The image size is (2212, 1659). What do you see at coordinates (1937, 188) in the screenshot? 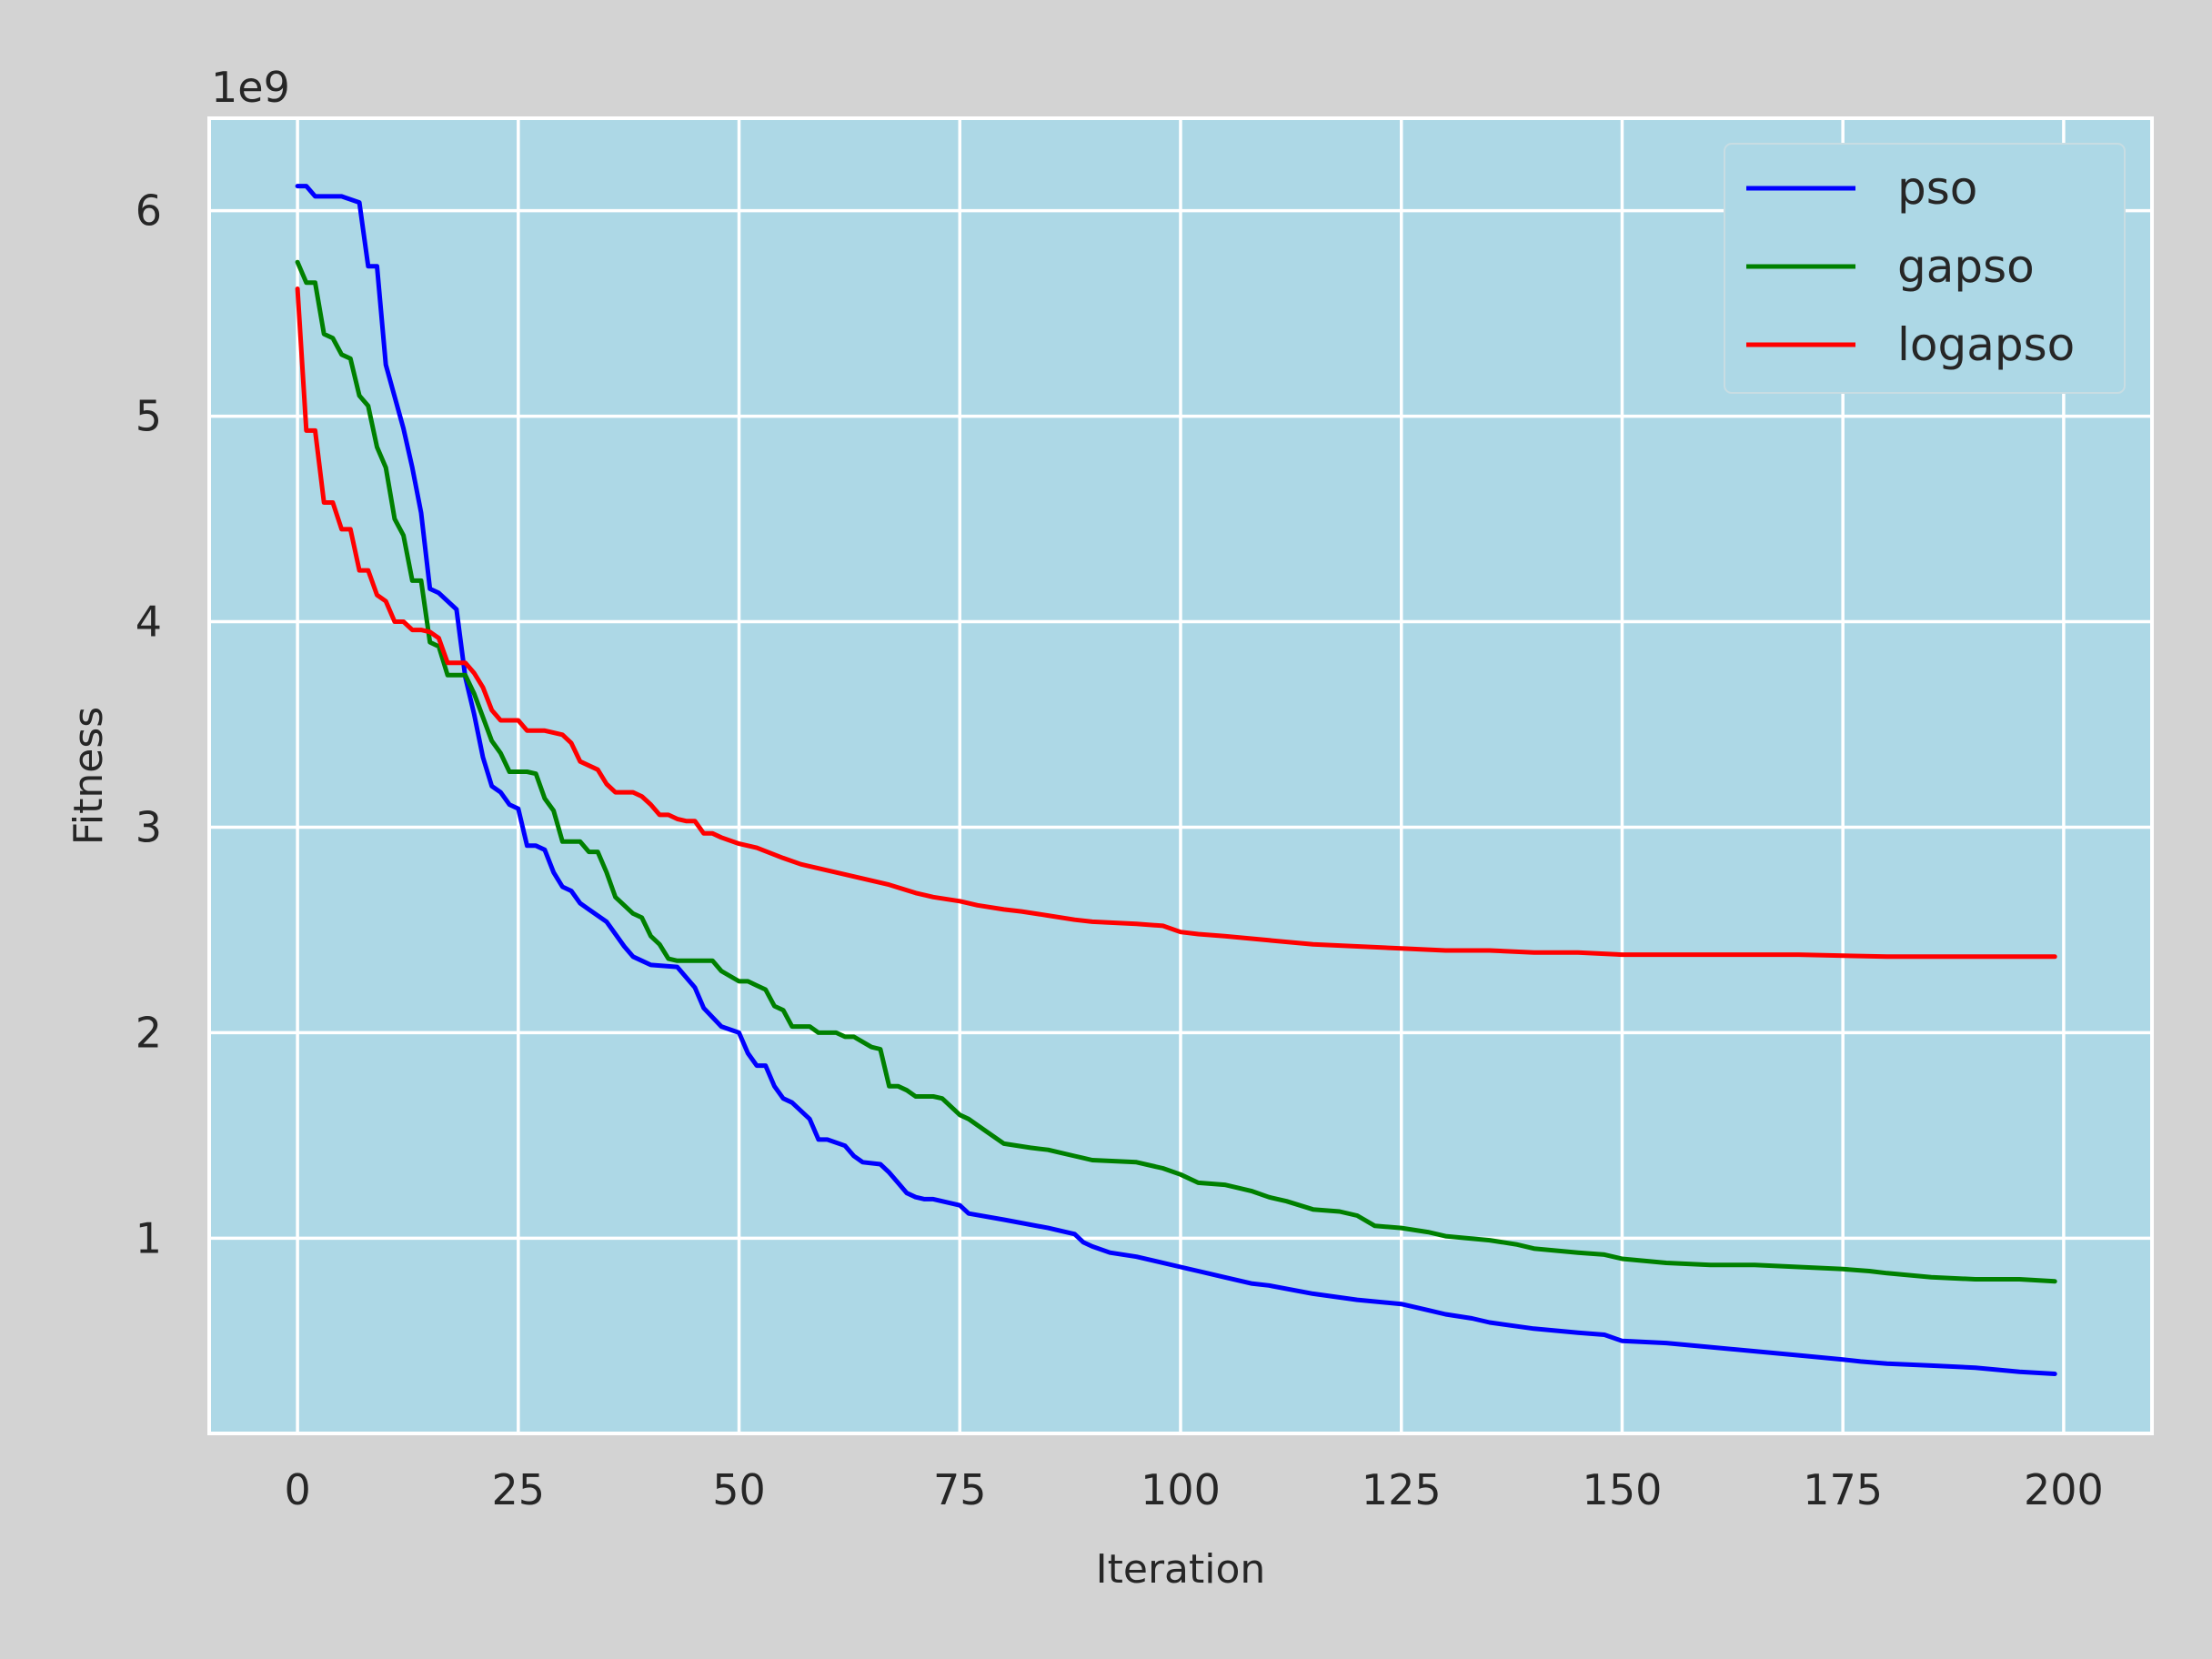
I see `legend-label-pso: pso` at bounding box center [1937, 188].